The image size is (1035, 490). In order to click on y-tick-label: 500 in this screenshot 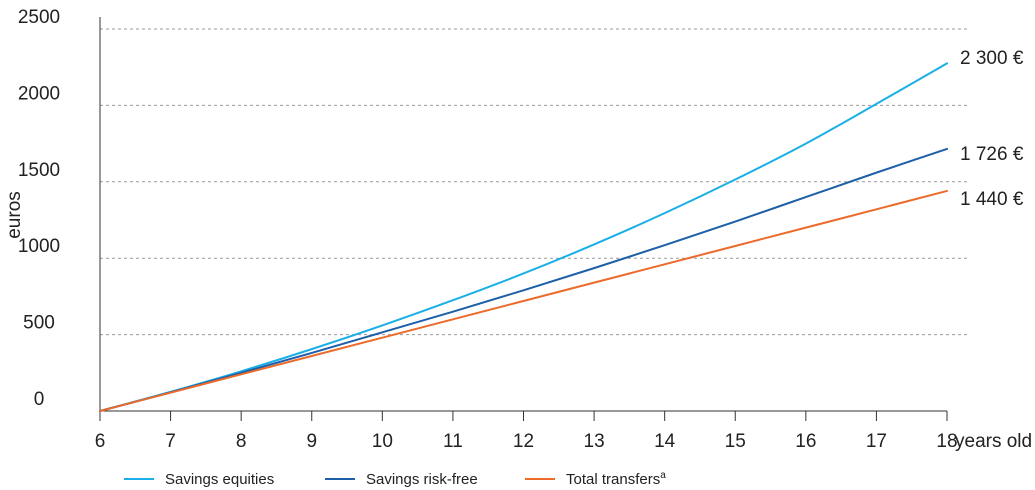, I will do `click(39, 323)`.